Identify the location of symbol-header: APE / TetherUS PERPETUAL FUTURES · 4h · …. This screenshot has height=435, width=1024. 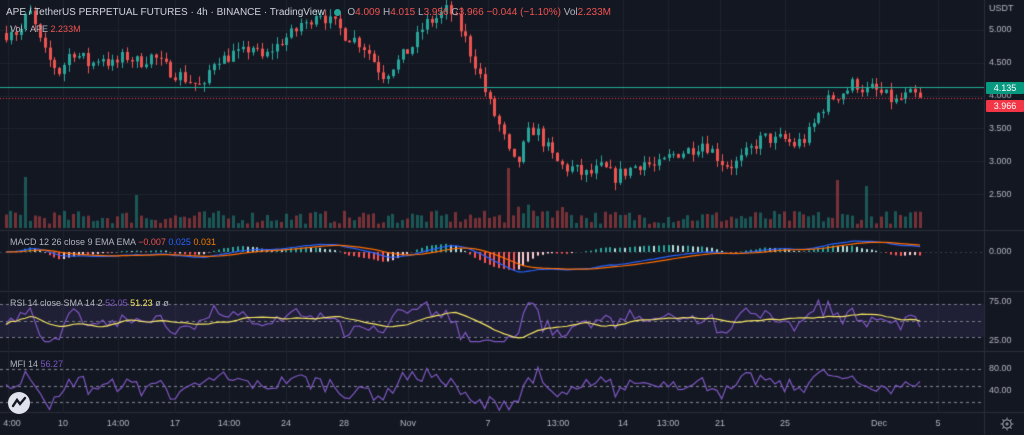
(308, 12).